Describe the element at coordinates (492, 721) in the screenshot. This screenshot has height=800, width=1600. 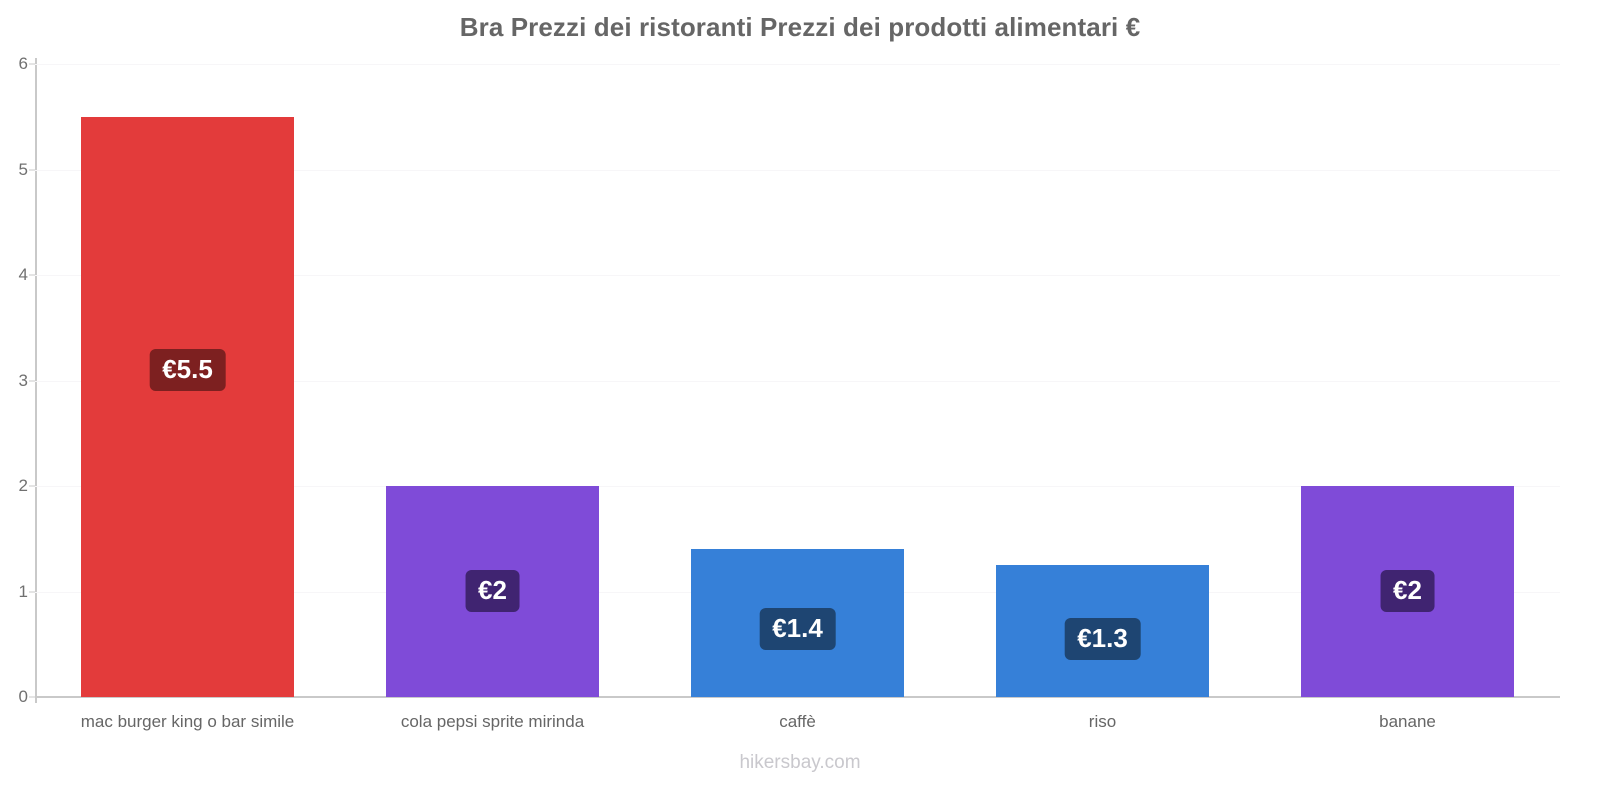
I see `x-axis-category-label: cola pepsi sprite mirinda` at that location.